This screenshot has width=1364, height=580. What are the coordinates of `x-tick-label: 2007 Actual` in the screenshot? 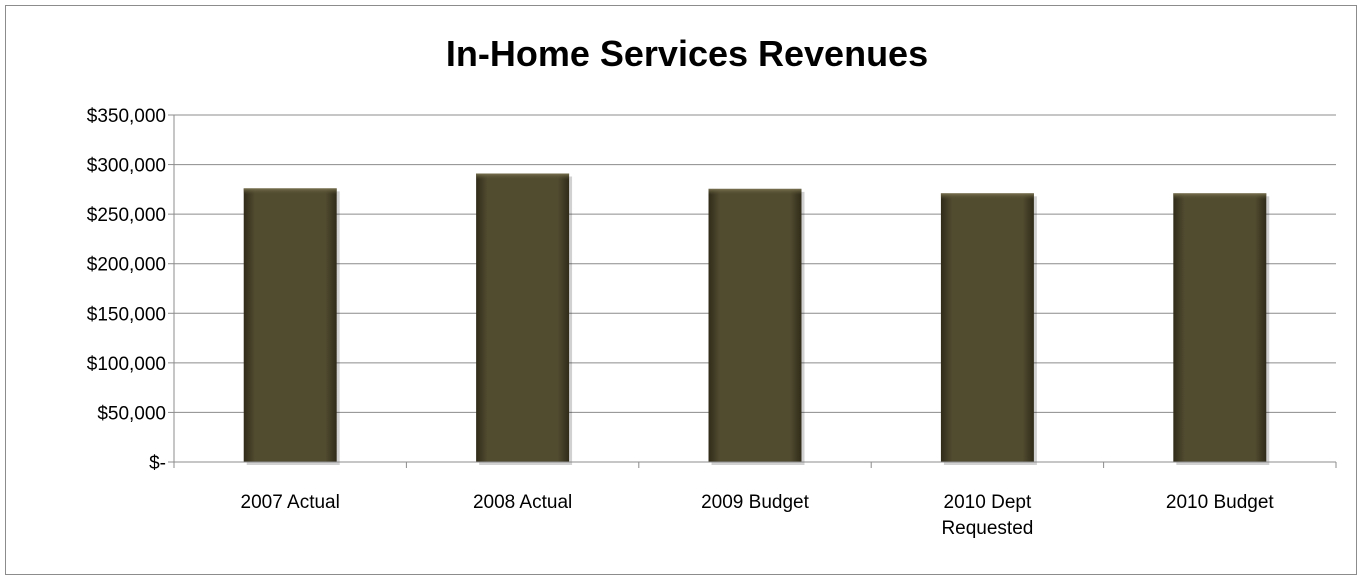 It's located at (290, 502).